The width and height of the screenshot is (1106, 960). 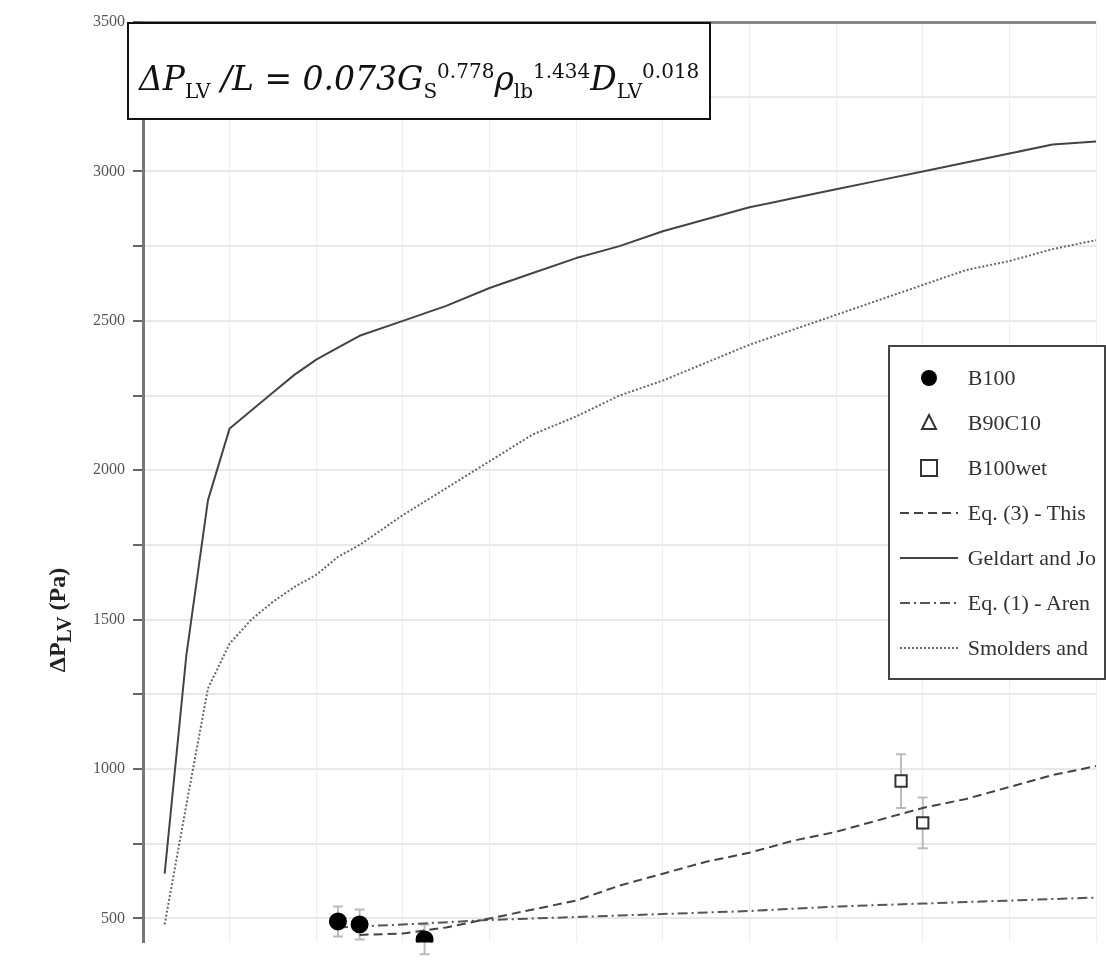 I want to click on legend-label: Eq. (3) - This, so click(x=1026, y=512).